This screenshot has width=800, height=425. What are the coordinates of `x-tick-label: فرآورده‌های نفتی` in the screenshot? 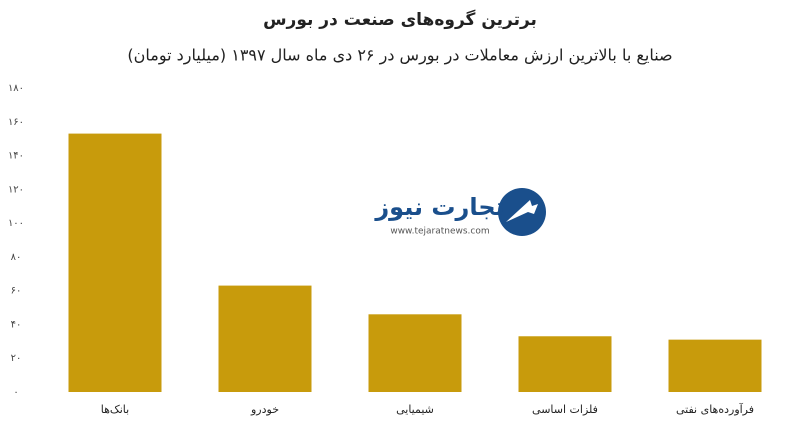 It's located at (715, 409).